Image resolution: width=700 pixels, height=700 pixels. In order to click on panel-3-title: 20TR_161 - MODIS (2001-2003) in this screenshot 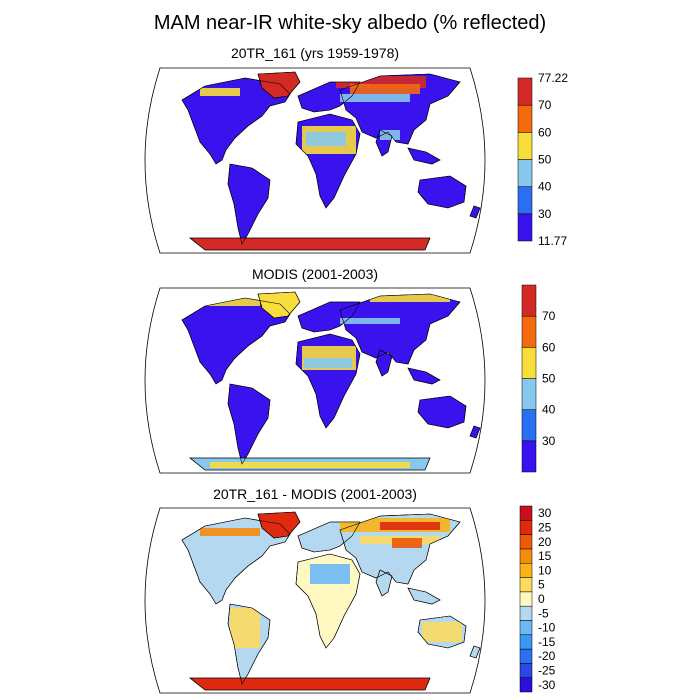, I will do `click(315, 494)`.